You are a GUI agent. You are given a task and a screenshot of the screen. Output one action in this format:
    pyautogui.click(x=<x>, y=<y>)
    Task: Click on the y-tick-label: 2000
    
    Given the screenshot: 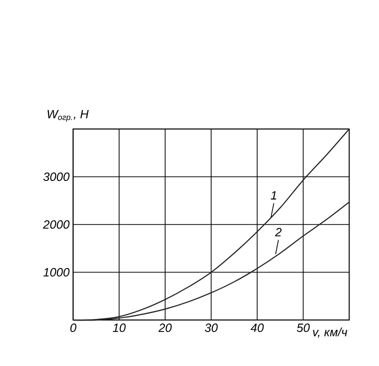 What is the action you would take?
    pyautogui.click(x=56, y=224)
    